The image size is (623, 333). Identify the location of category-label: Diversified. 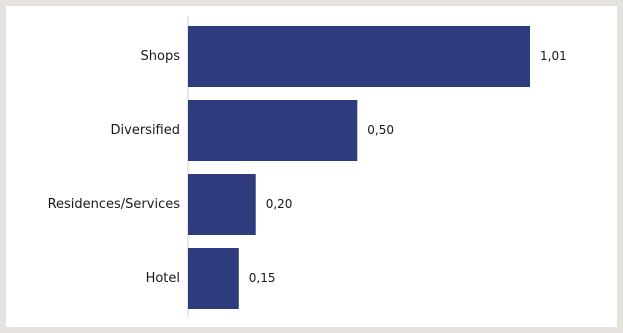
(145, 130).